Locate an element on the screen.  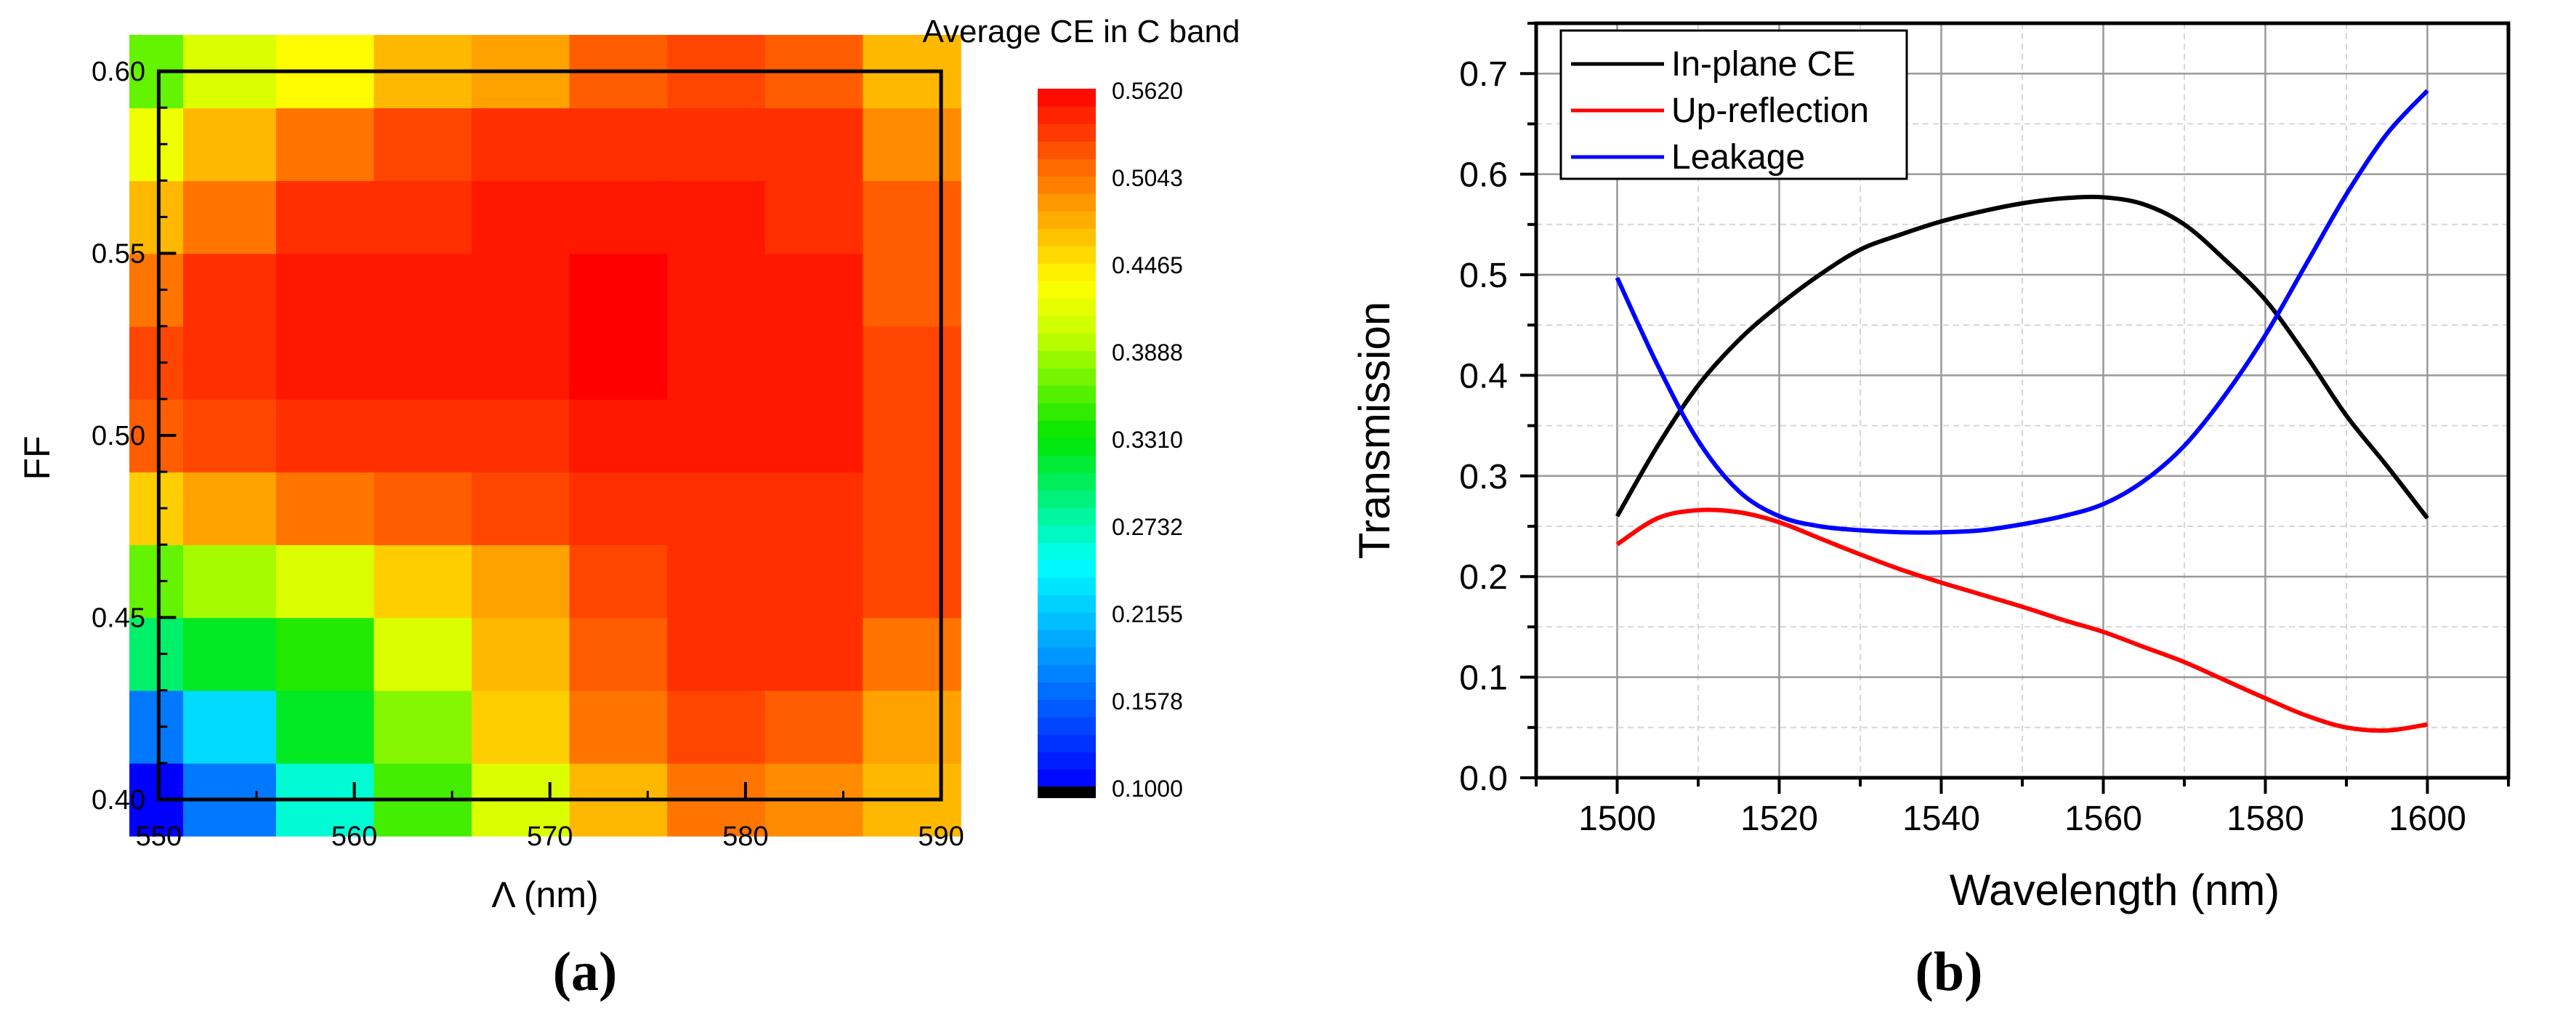
line-chart-y-tick-label: 0.6 is located at coordinates (1484, 175).